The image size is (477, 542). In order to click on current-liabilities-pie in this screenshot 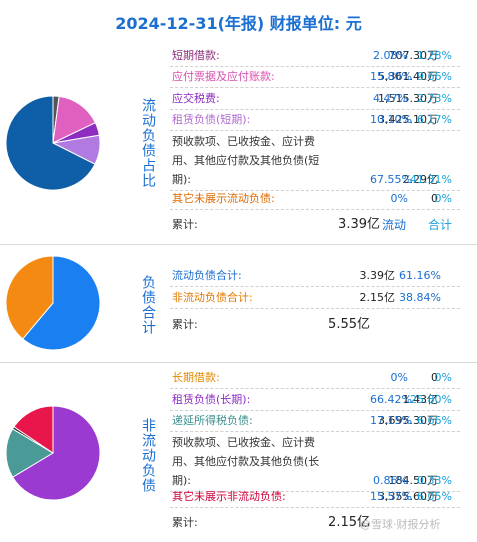, I will do `click(53, 143)`.